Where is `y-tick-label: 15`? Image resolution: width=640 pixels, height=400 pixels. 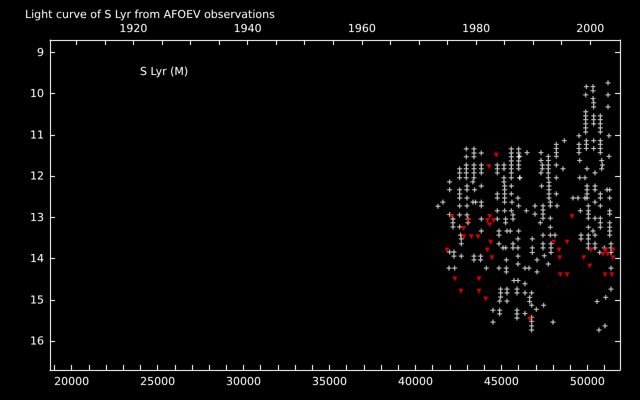
y-tick-label: 15 is located at coordinates (37, 299).